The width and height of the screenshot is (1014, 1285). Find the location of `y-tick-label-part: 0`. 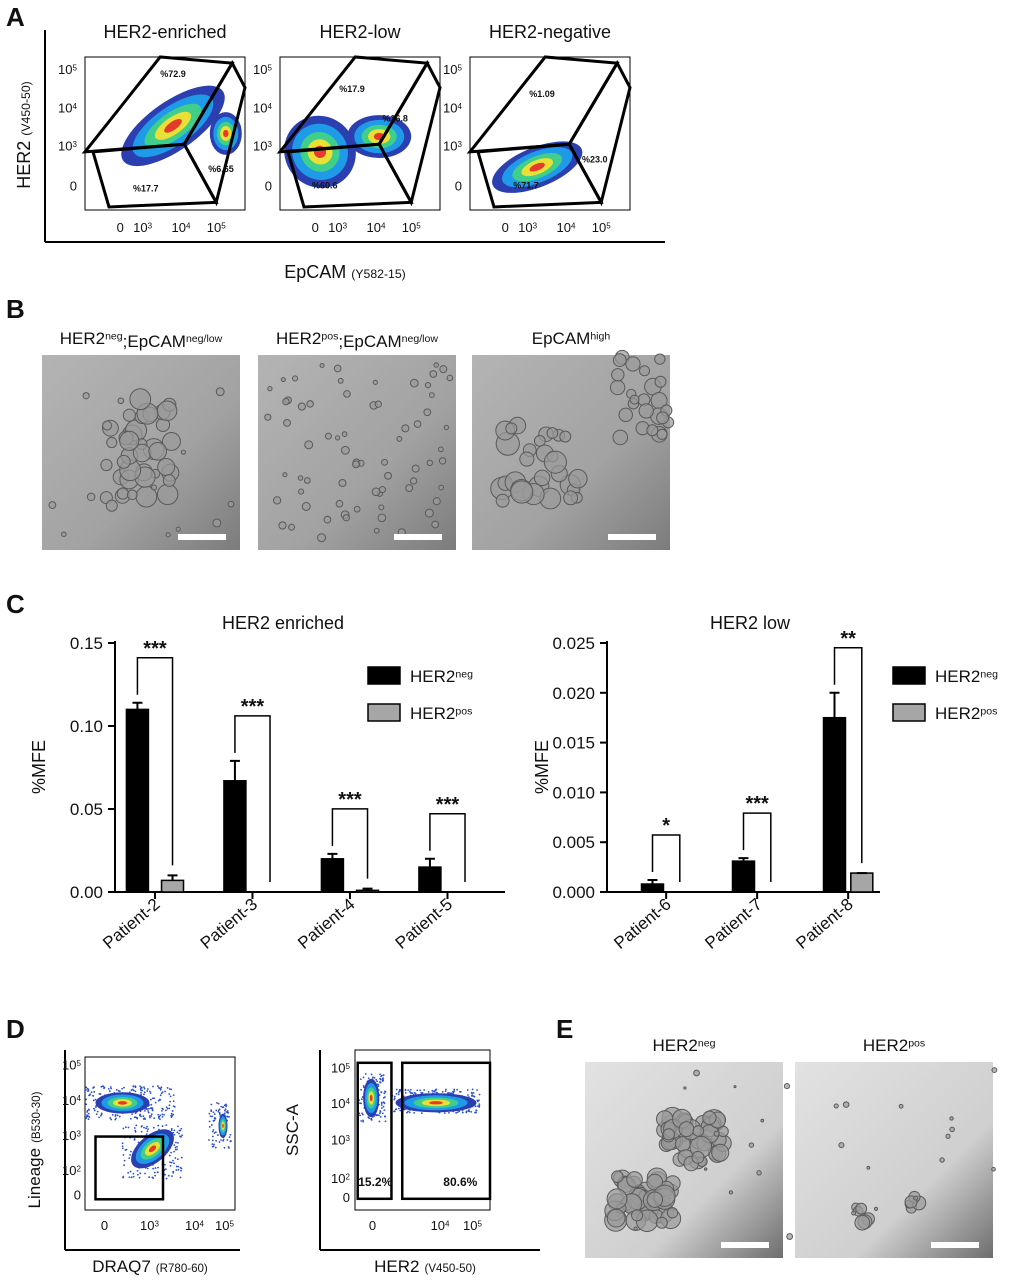

y-tick-label-part: 0 is located at coordinates (458, 186).